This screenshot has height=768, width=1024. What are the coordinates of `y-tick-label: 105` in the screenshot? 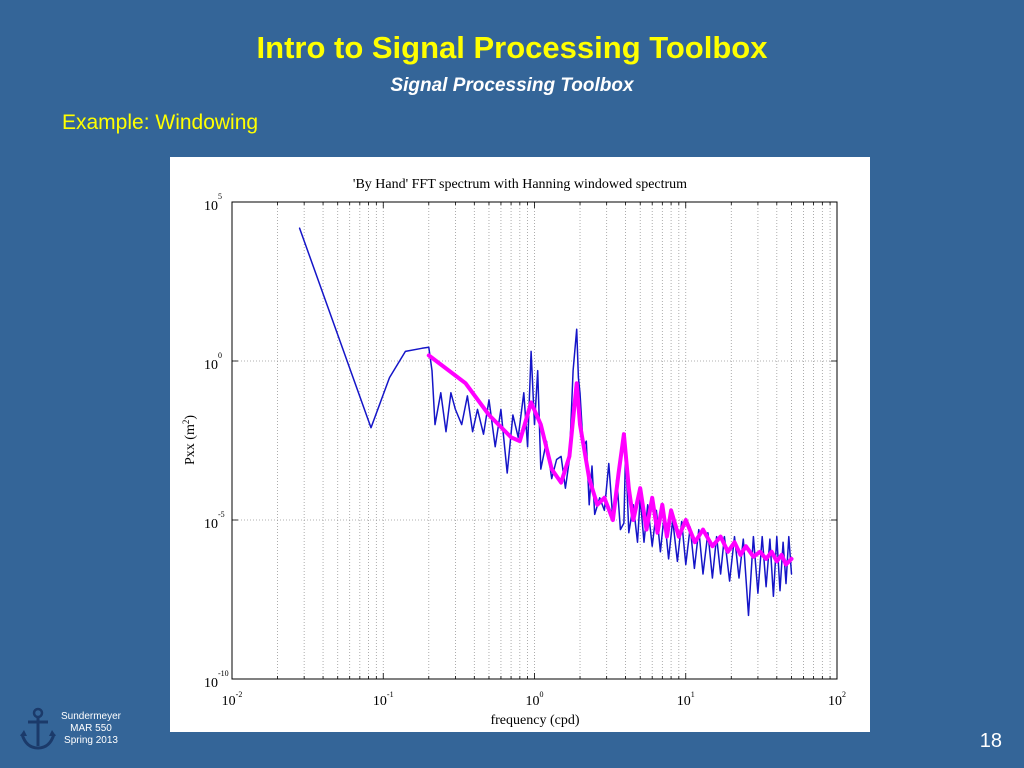 It's located at (213, 203).